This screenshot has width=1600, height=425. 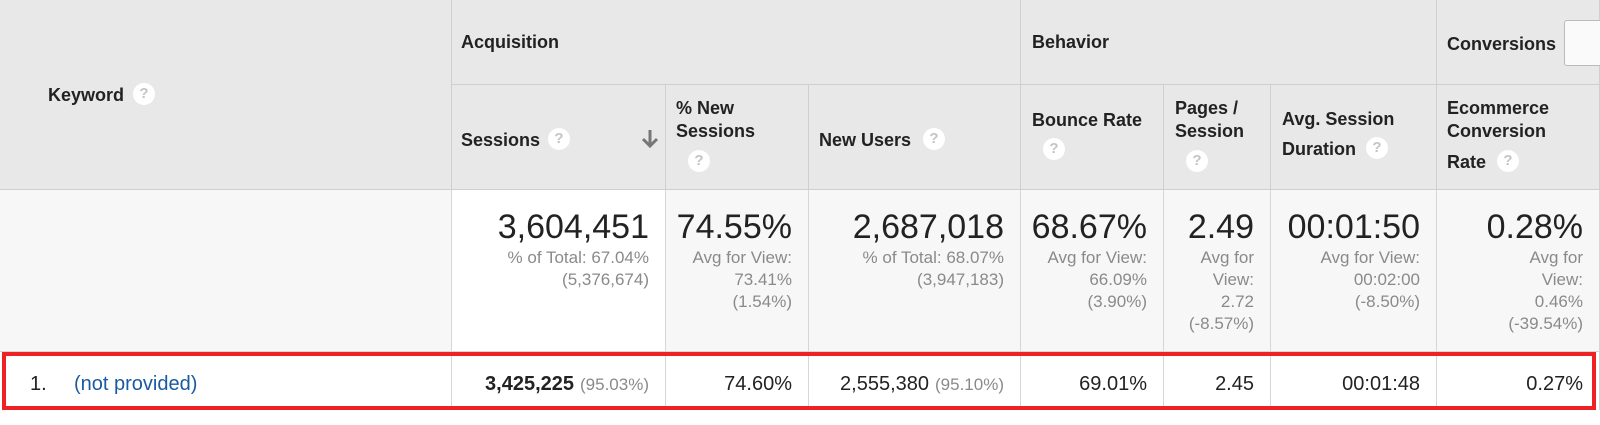 I want to click on totals-new-users-value: 2,687,018, so click(x=928, y=227).